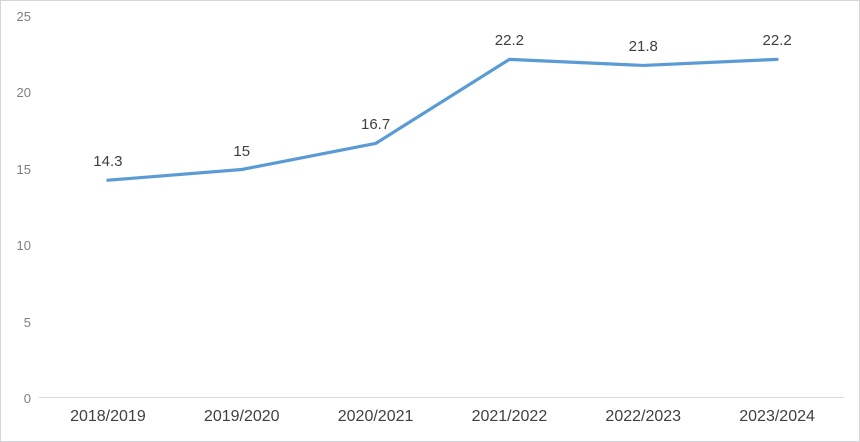  I want to click on y-axis-tick-label: 5, so click(27, 322).